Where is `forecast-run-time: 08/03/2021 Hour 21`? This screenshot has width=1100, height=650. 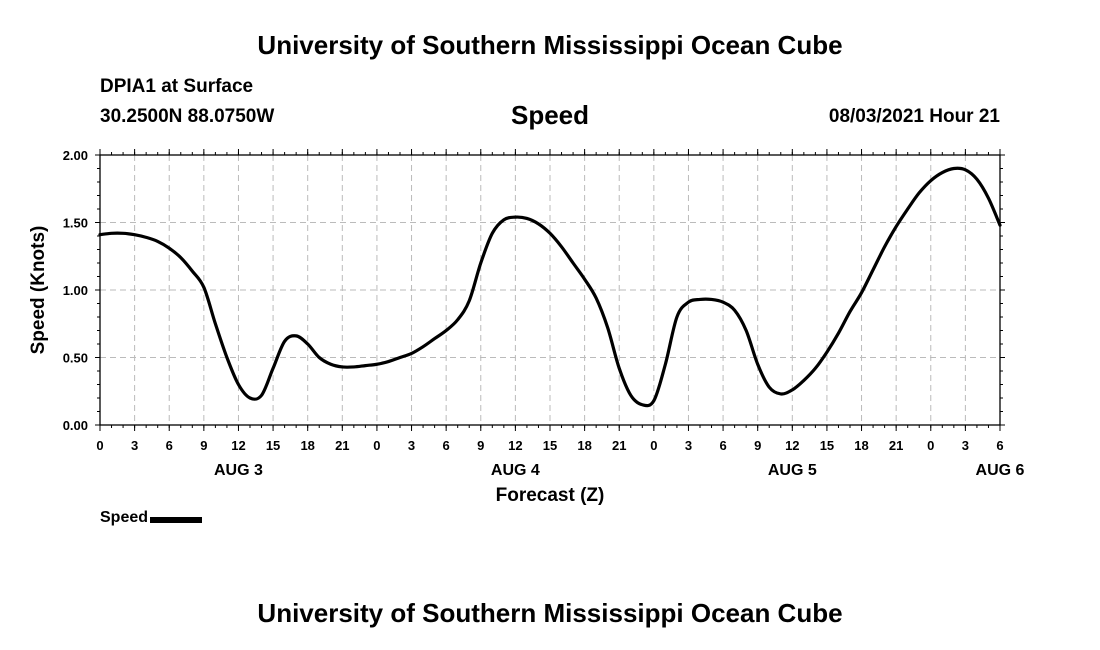 forecast-run-time: 08/03/2021 Hour 21 is located at coordinates (914, 116).